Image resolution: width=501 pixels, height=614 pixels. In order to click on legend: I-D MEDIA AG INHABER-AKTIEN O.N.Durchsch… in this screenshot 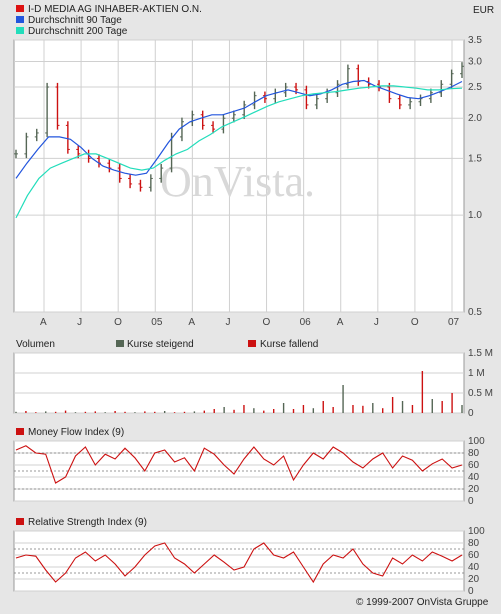, I will do `click(109, 20)`.